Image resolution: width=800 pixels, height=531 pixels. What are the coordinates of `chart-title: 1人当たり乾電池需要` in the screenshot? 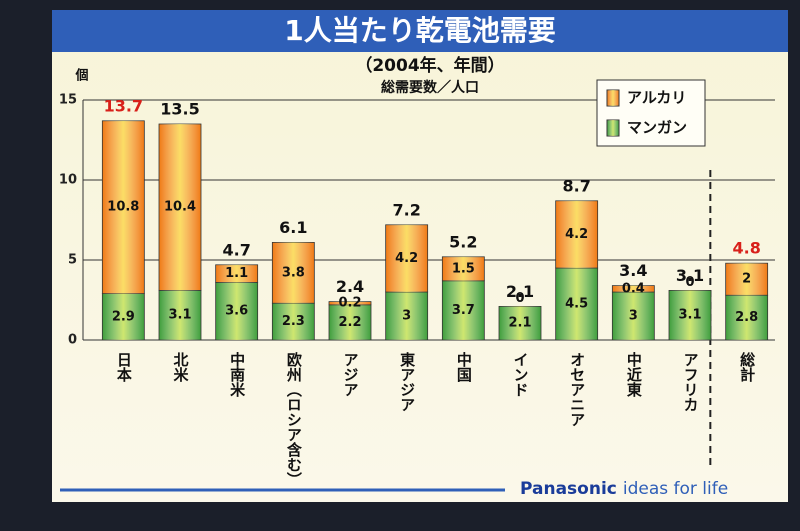 It's located at (419, 30).